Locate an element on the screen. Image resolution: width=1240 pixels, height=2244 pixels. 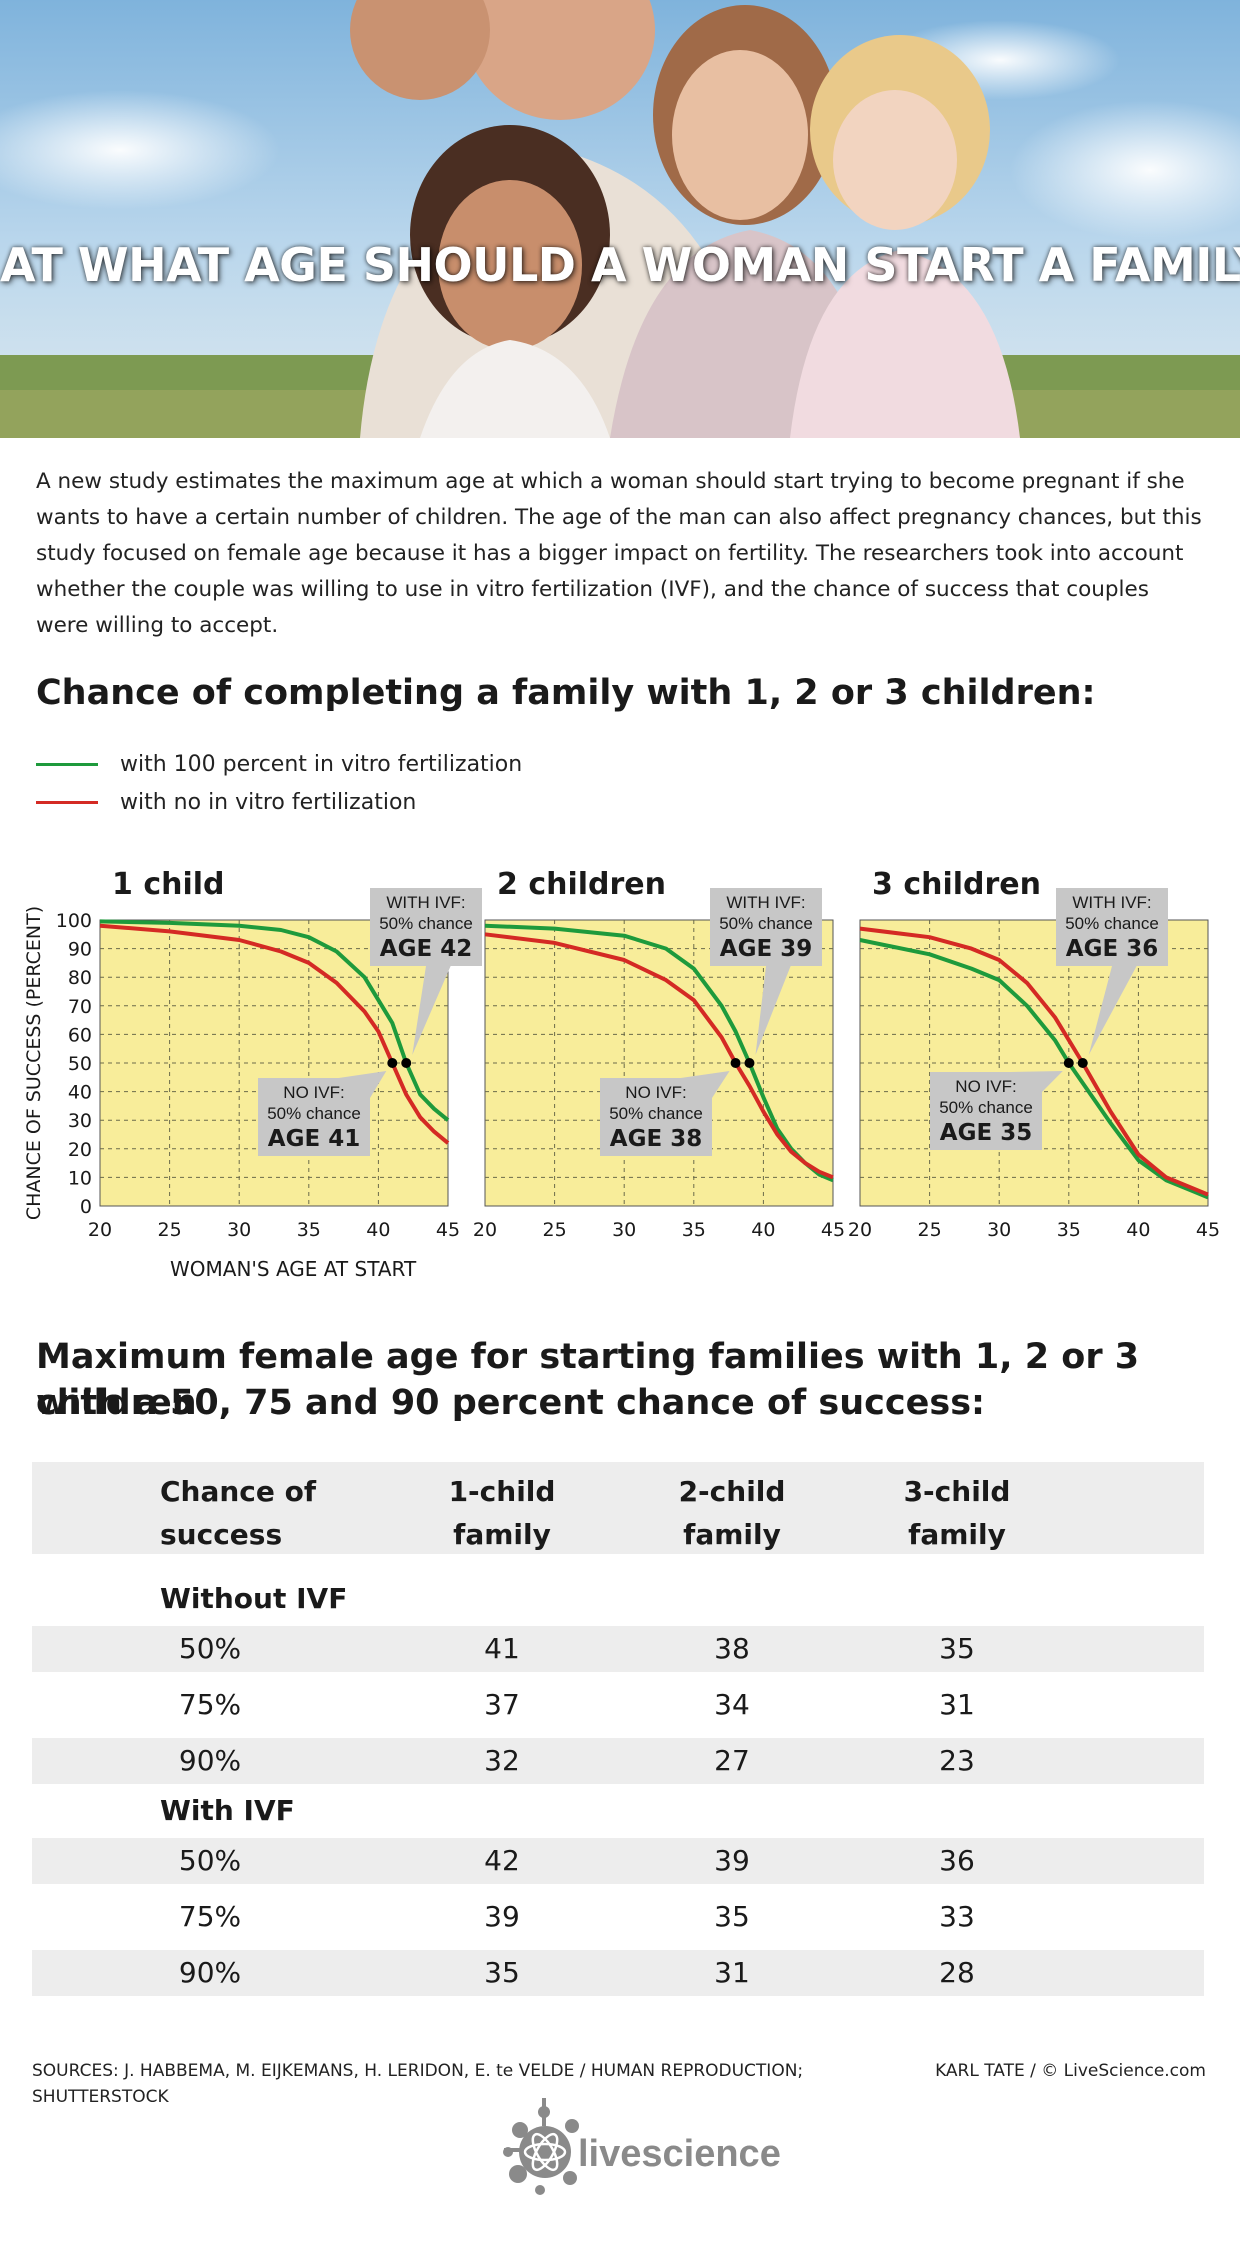
series-line-ivf is located at coordinates (274, 1020).